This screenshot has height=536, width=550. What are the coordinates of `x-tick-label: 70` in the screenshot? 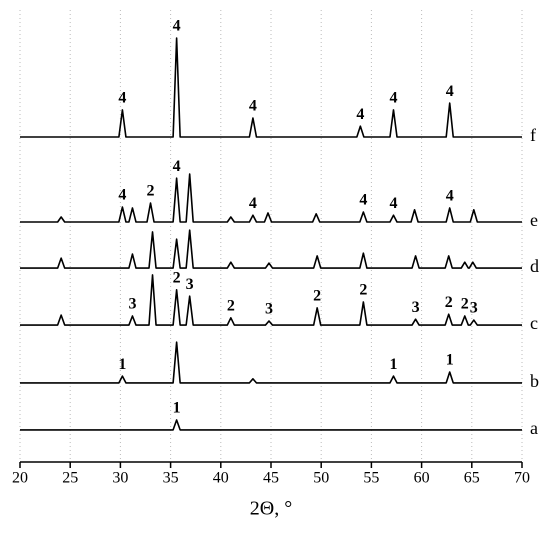 It's located at (522, 478).